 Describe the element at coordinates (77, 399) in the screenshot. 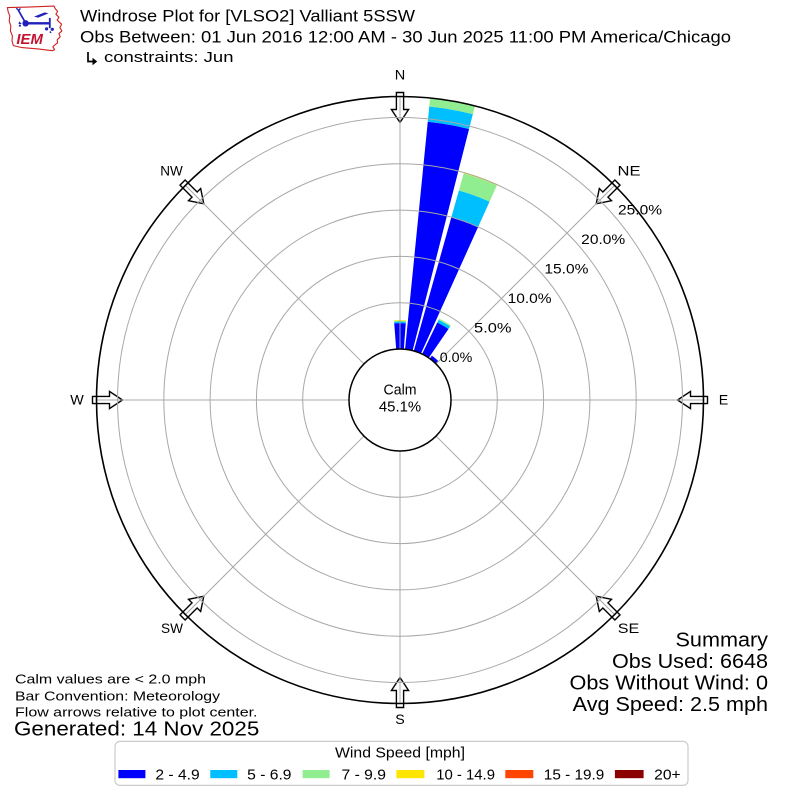

I see `svg-text: W` at that location.